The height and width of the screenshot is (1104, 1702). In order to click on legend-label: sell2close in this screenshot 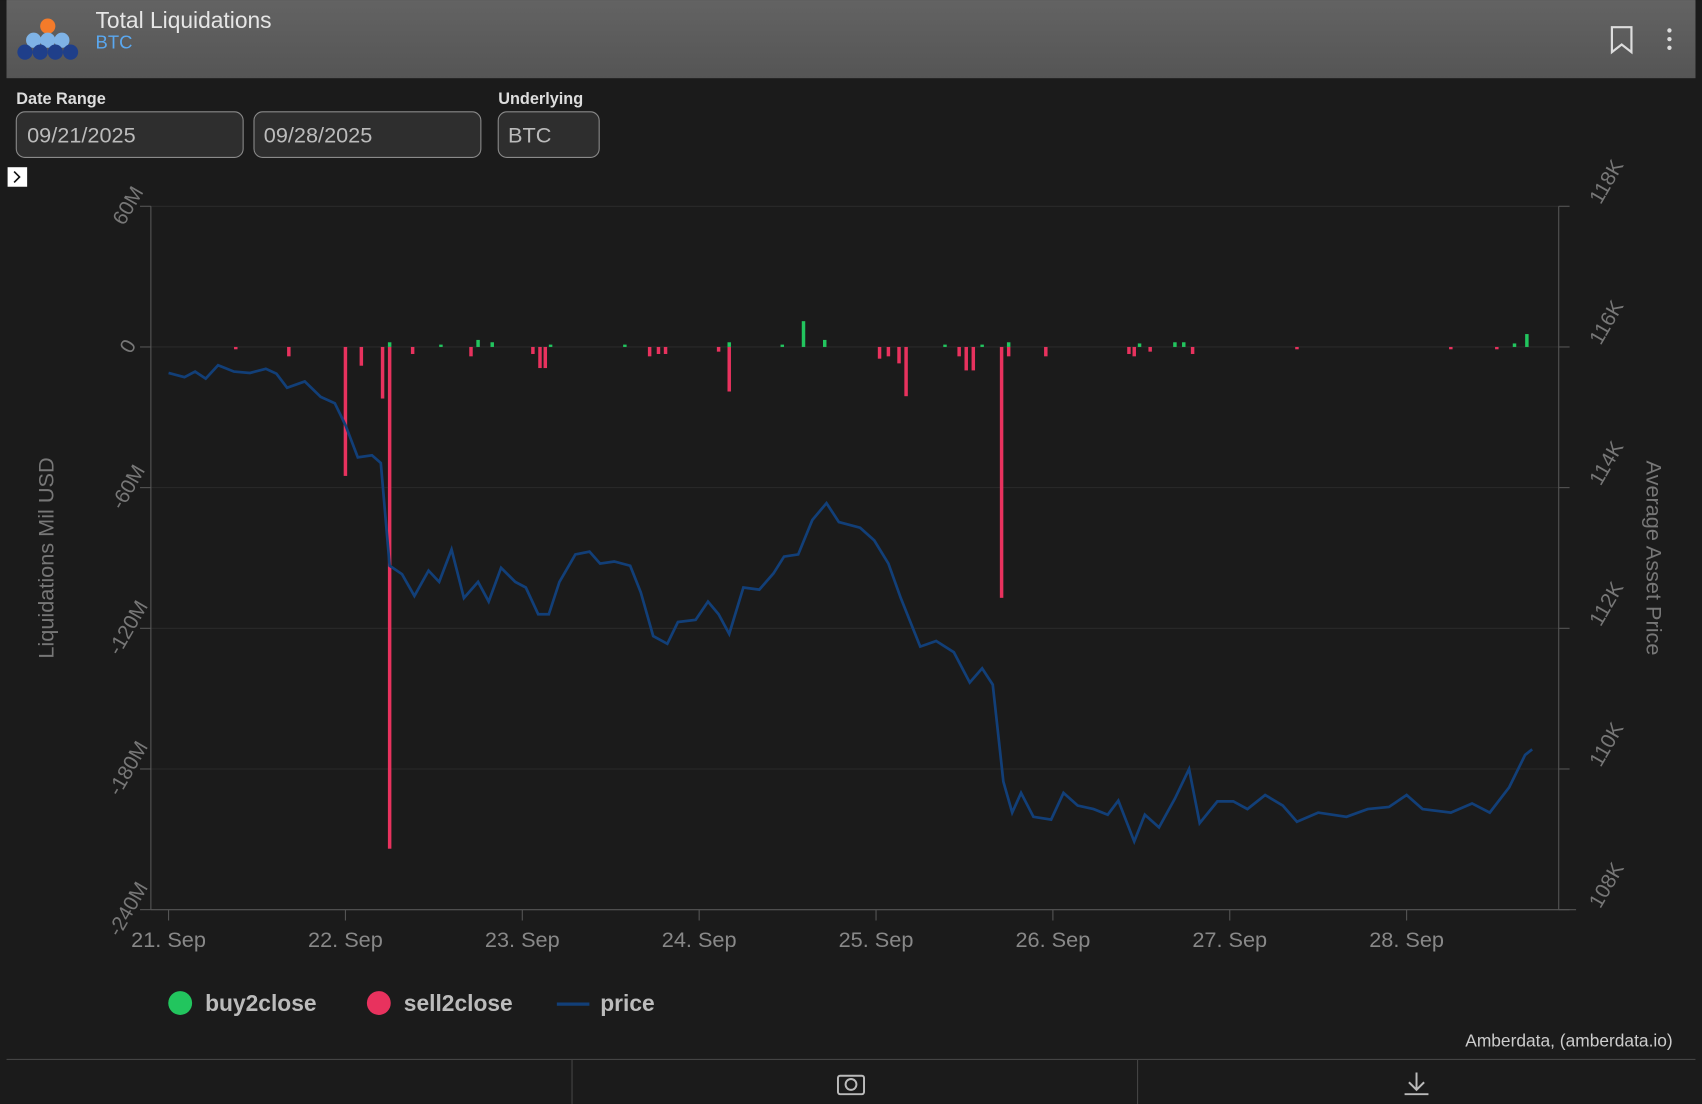, I will do `click(458, 1003)`.